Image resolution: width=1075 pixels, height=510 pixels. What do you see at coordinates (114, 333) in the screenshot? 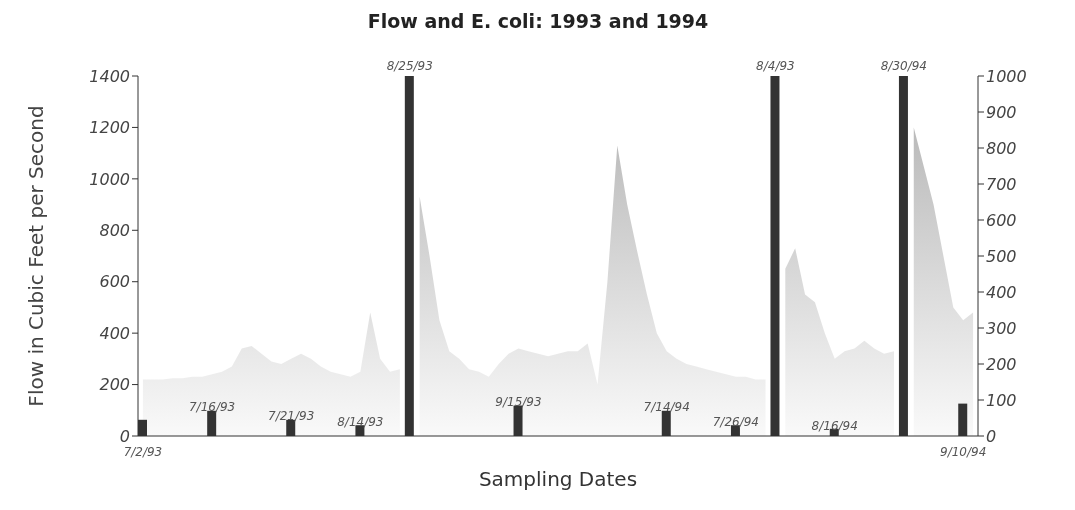
I see `y-tick-label: 400` at bounding box center [114, 333].